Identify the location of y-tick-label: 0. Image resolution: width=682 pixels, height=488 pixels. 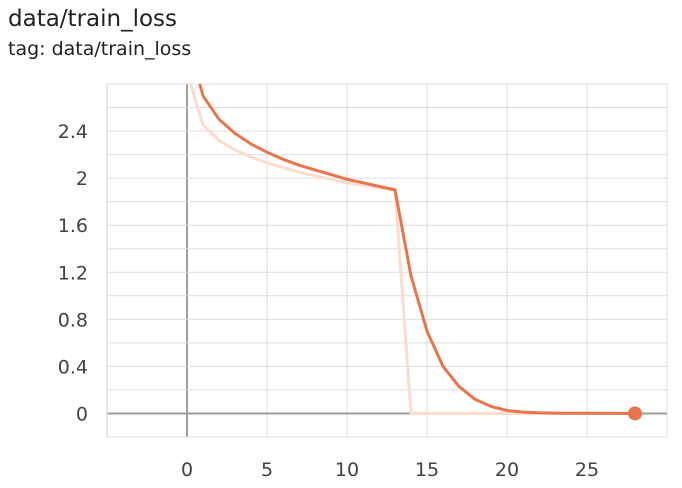
(82, 414).